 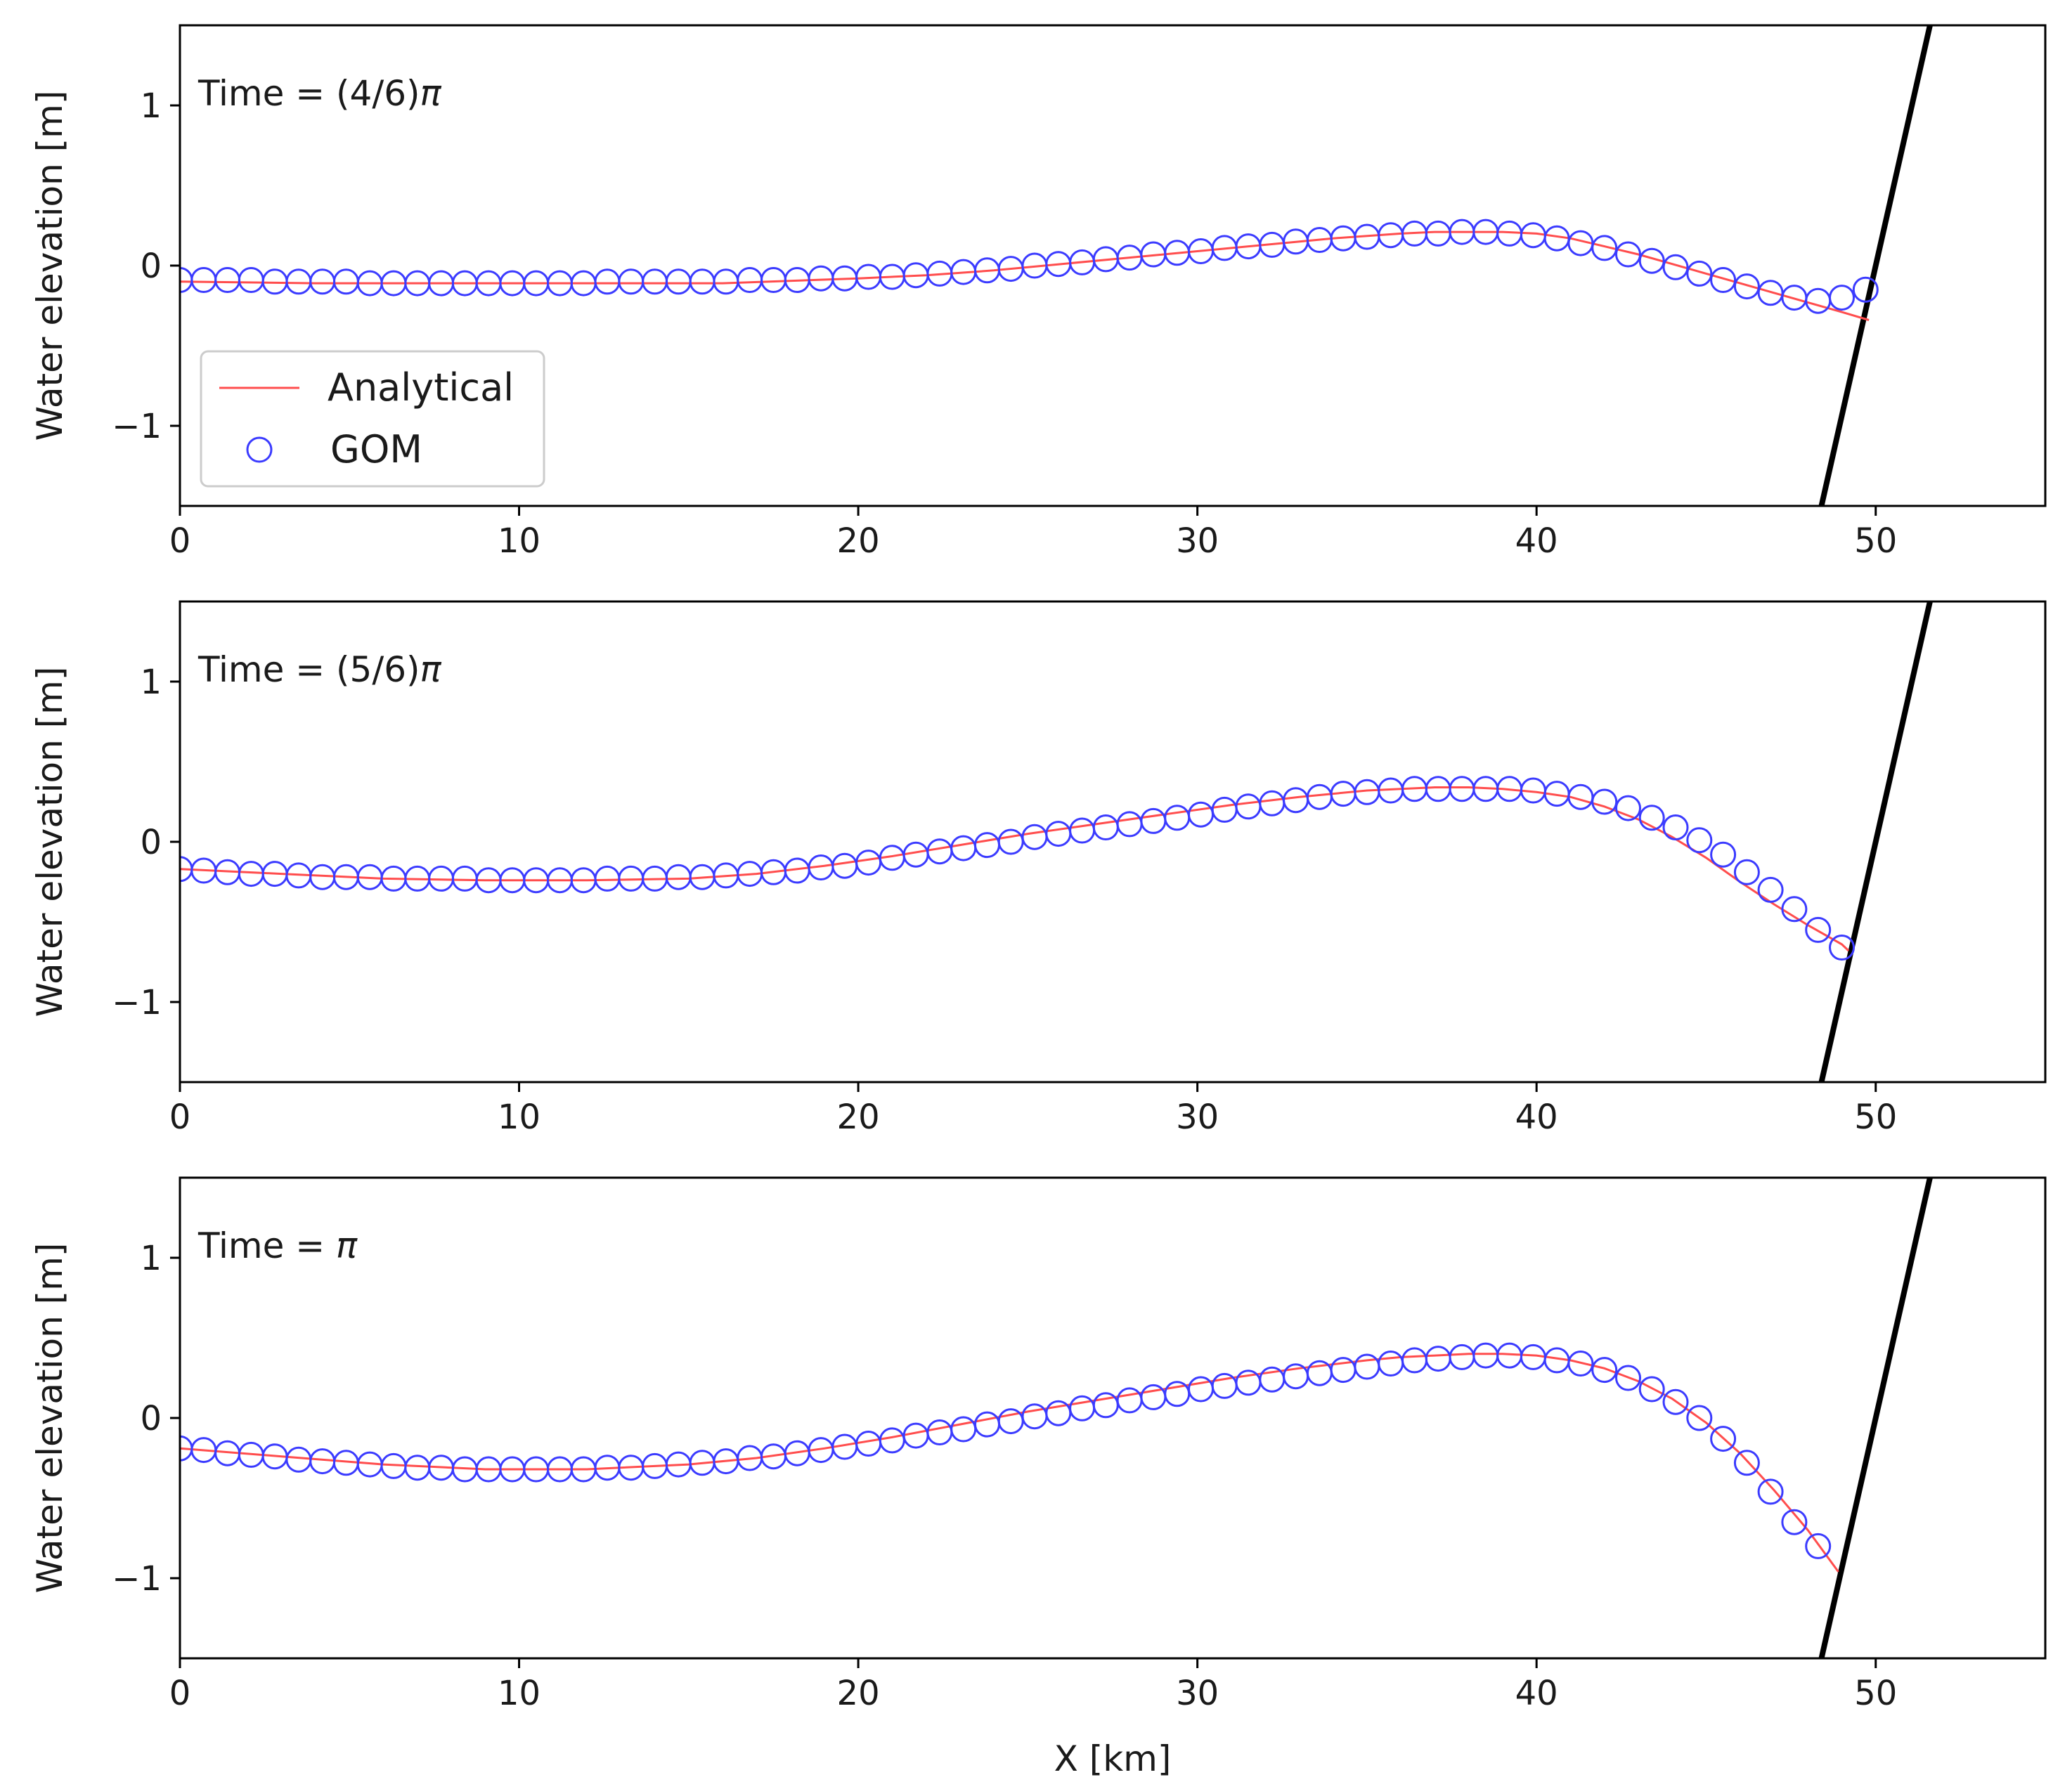 I want to click on panel-3-y-tick-label: 0, so click(x=151, y=1418).